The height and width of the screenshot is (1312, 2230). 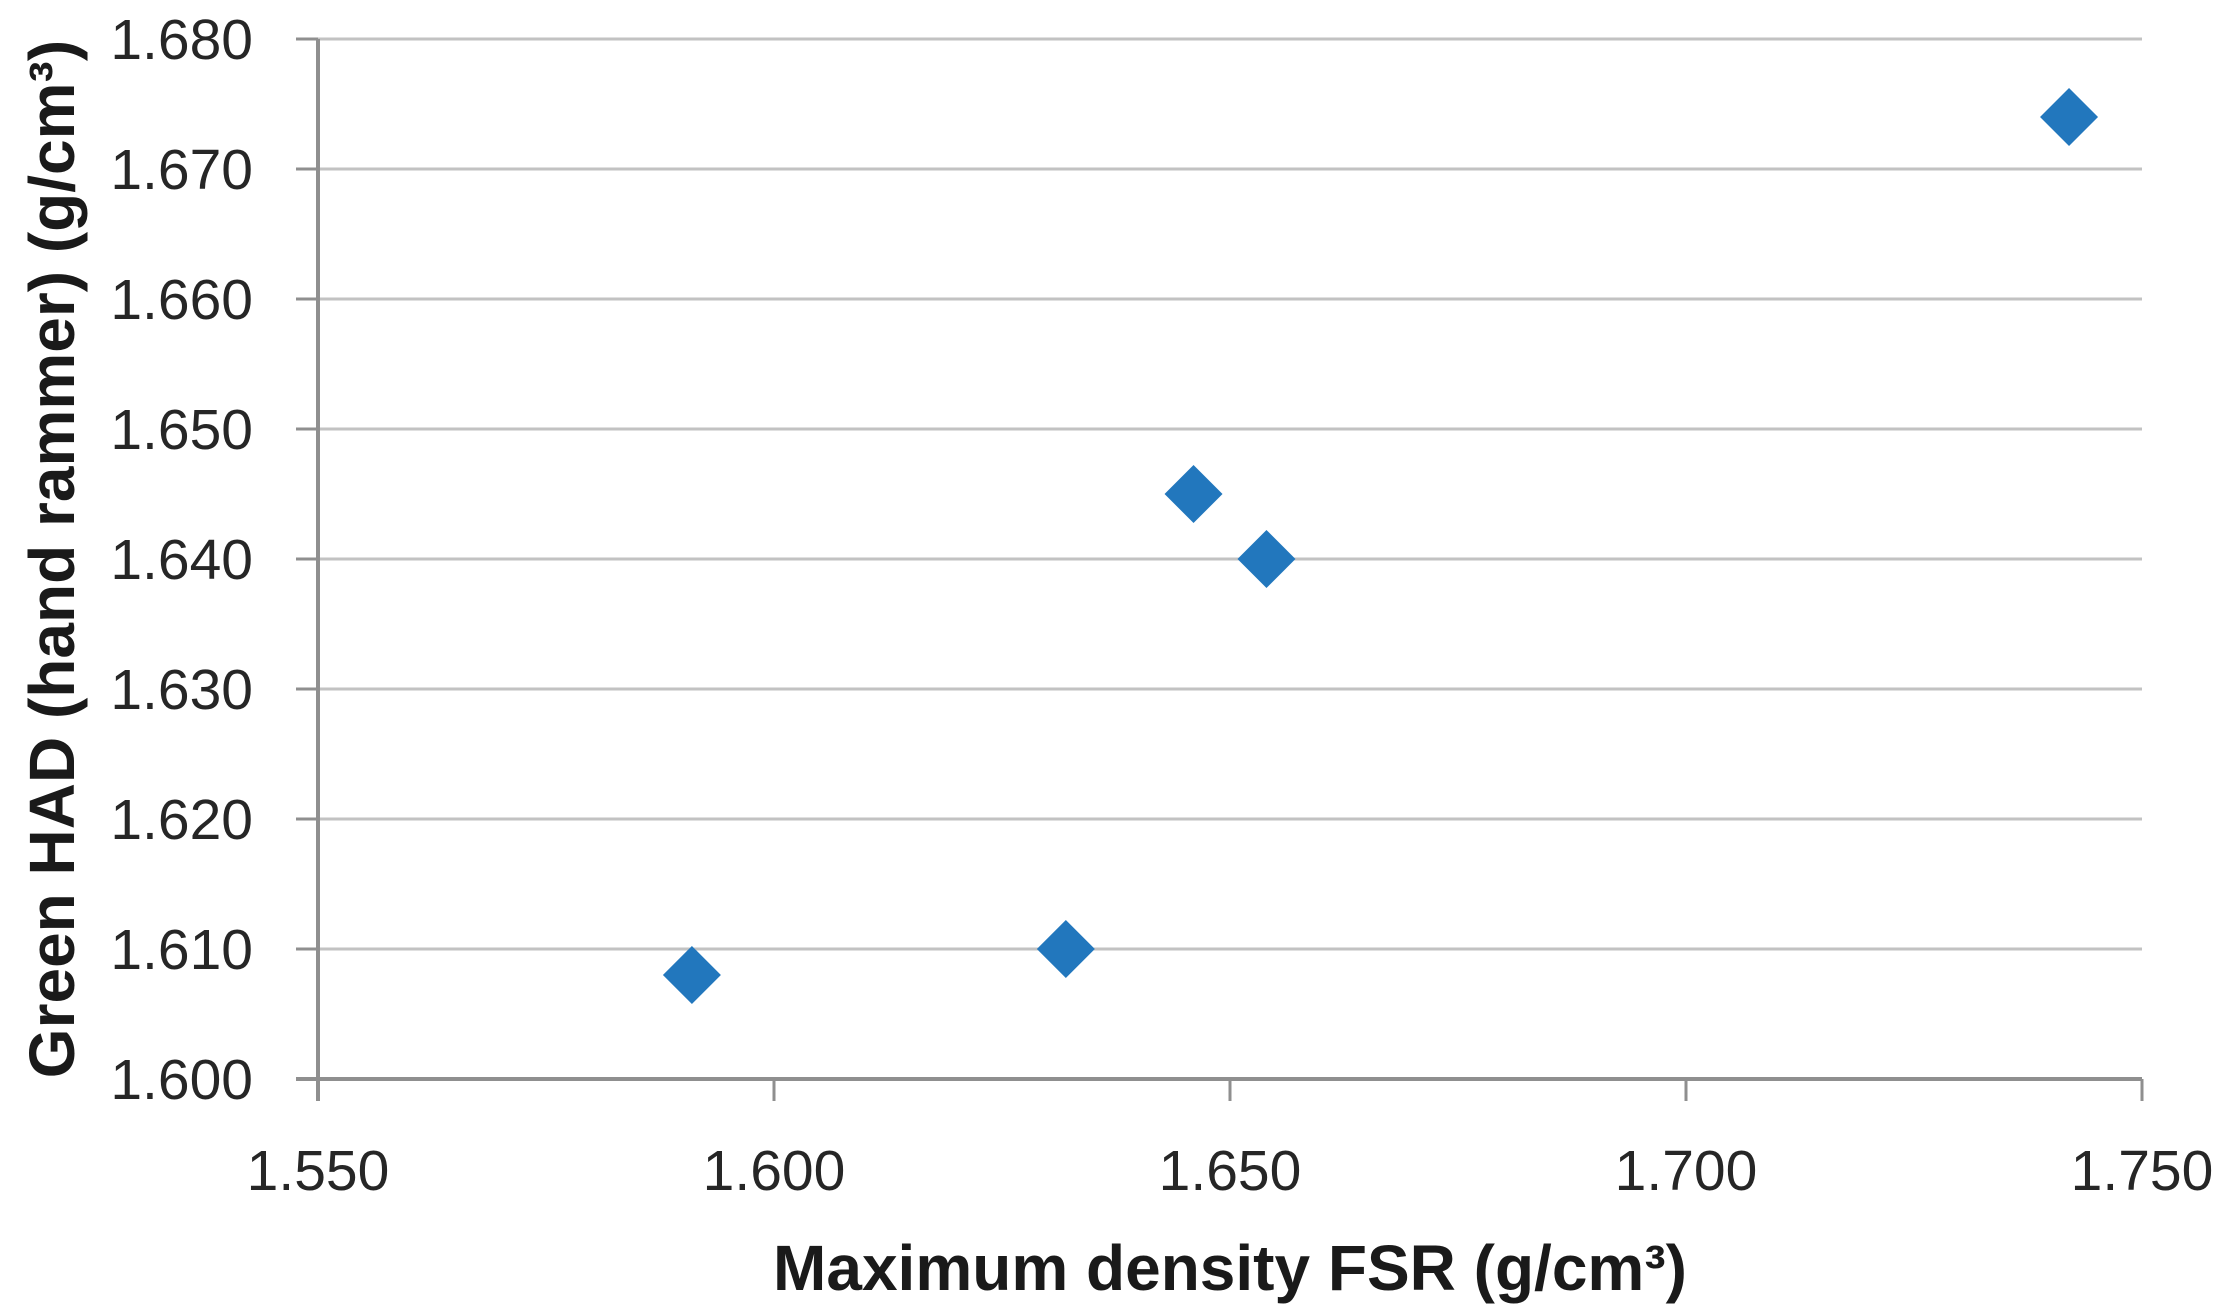 I want to click on x-tick-label: 1.750, so click(x=2142, y=1171).